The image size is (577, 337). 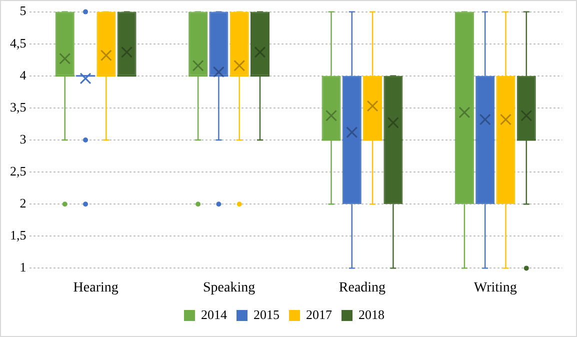 What do you see at coordinates (23, 267) in the screenshot?
I see `y-tick-label: 1` at bounding box center [23, 267].